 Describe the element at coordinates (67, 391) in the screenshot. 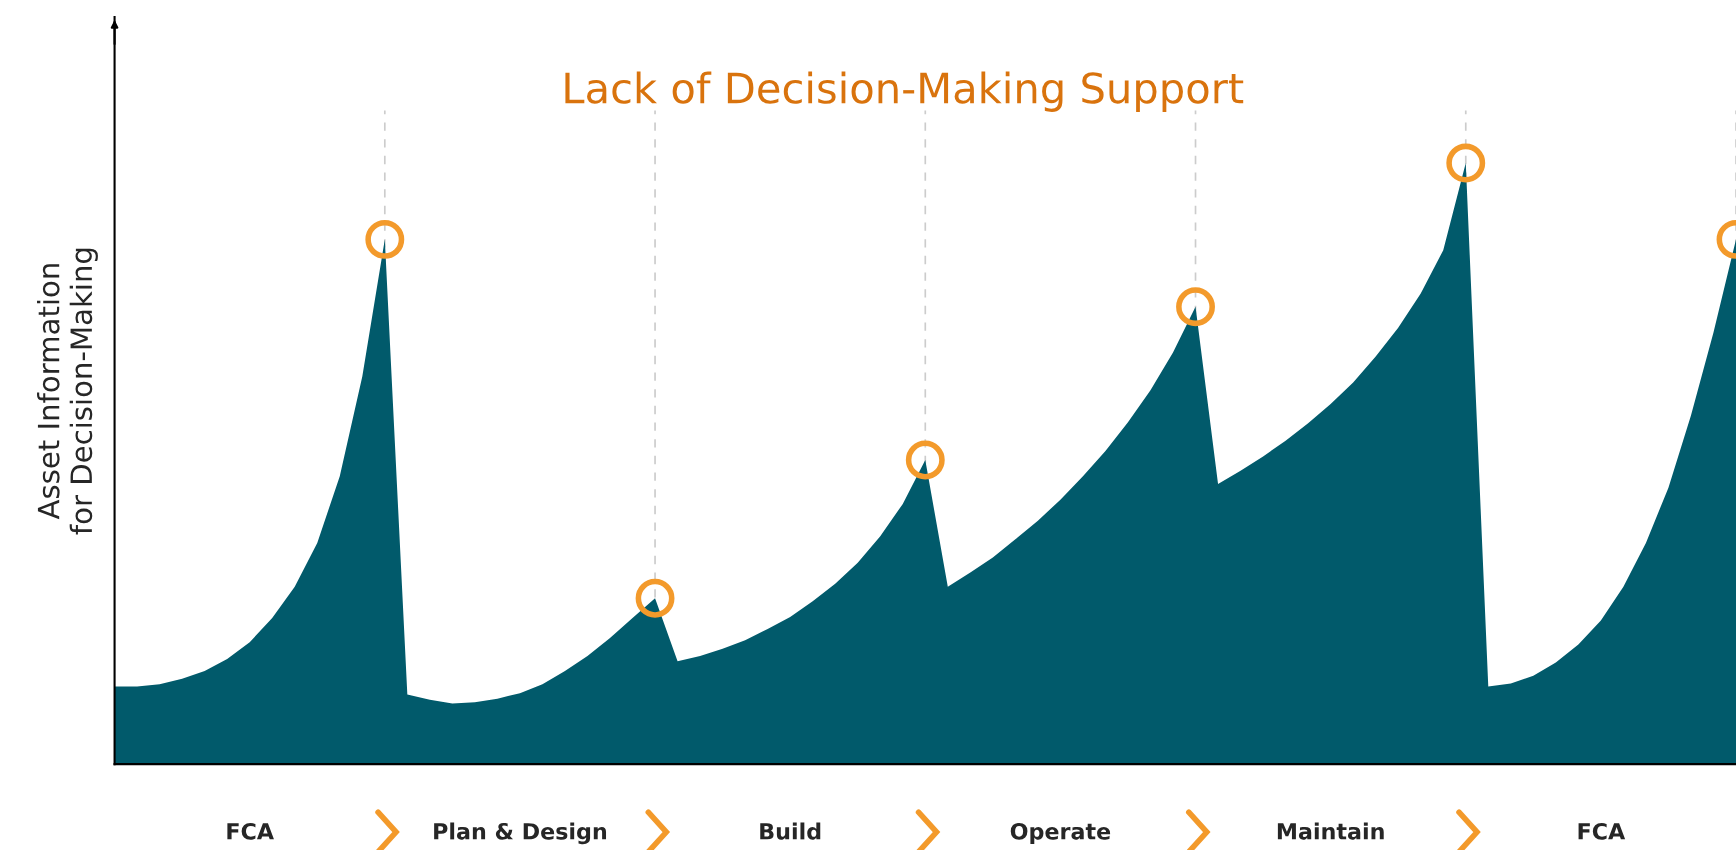

I see `y-axis-title: Asset Information for Decision-Making` at that location.